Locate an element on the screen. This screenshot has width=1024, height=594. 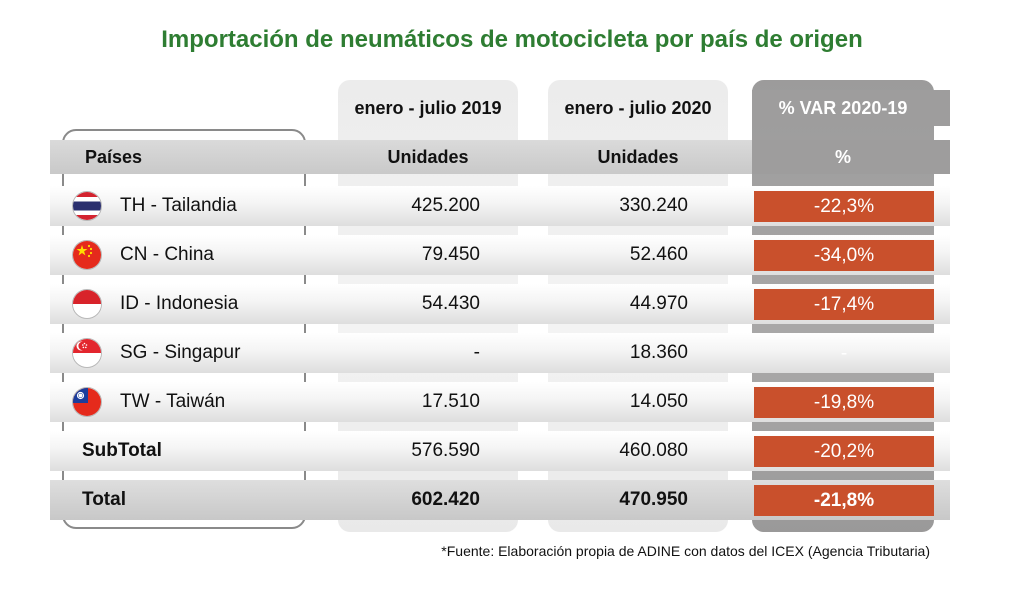
table-row: ID - Indonesia 54.430 44.970 -17,4% is located at coordinates (500, 304).